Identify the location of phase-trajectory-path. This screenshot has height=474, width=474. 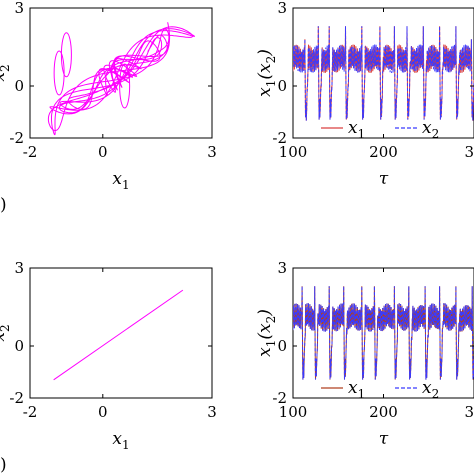
(121, 79).